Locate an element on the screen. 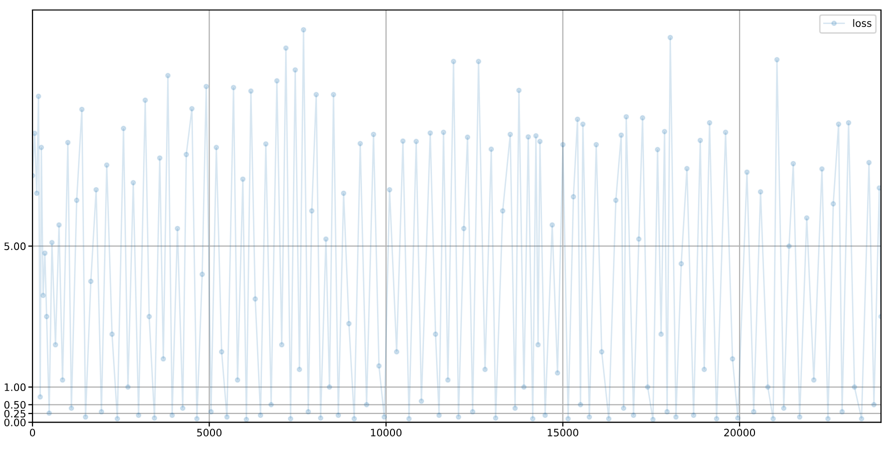 This screenshot has width=888, height=449. x-tick-label: 10000 is located at coordinates (386, 432).